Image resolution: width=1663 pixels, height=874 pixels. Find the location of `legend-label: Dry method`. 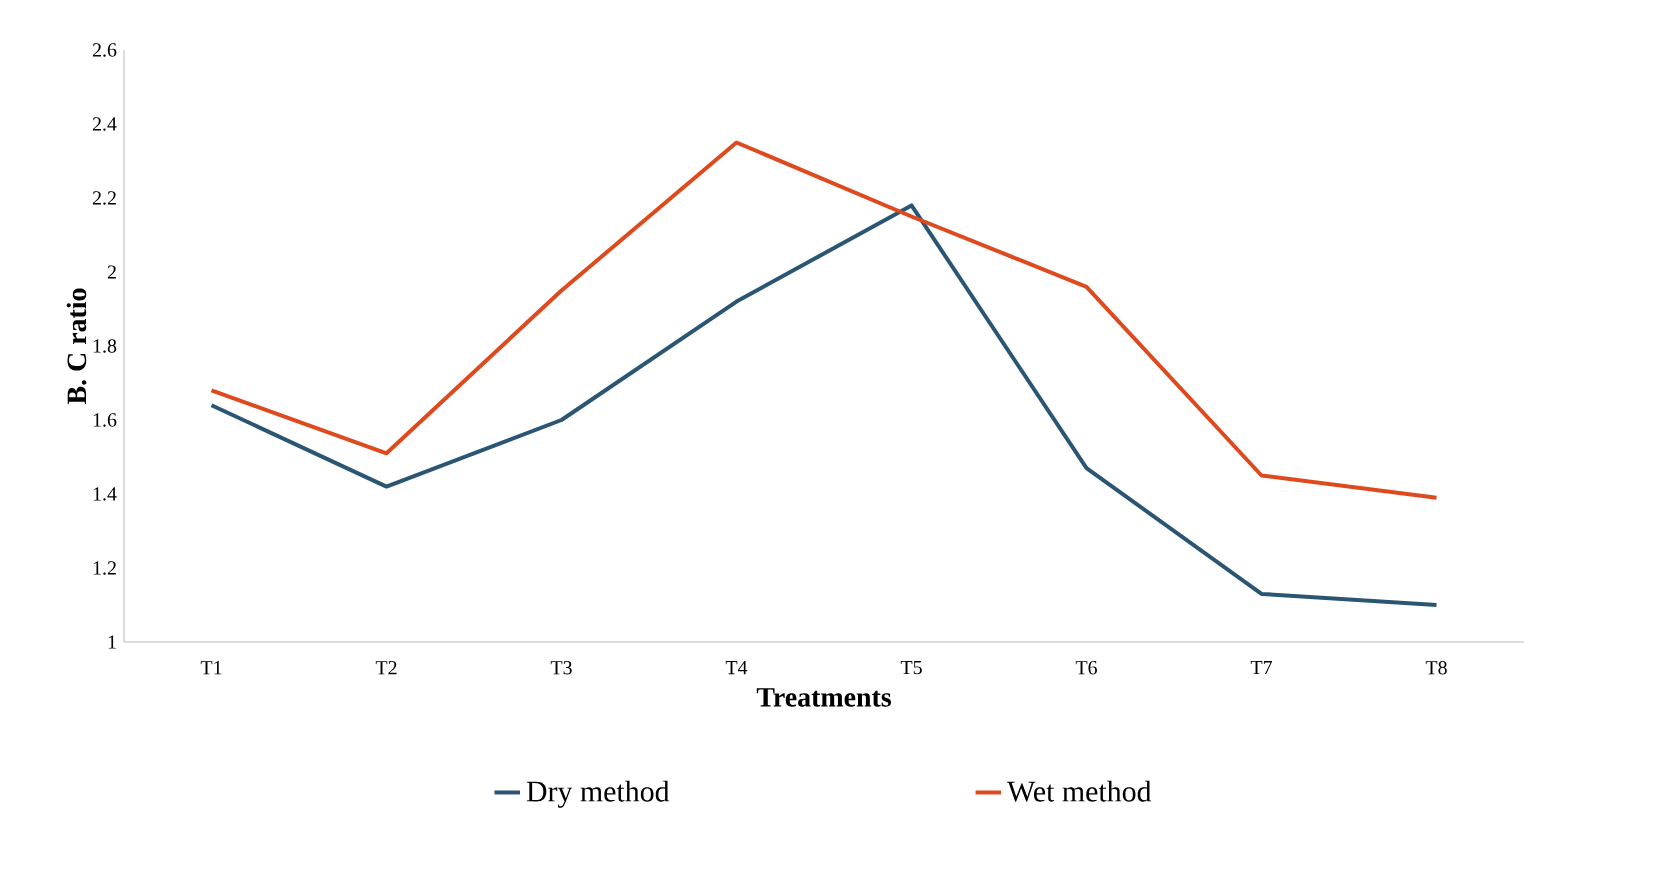

legend-label: Dry method is located at coordinates (598, 794).